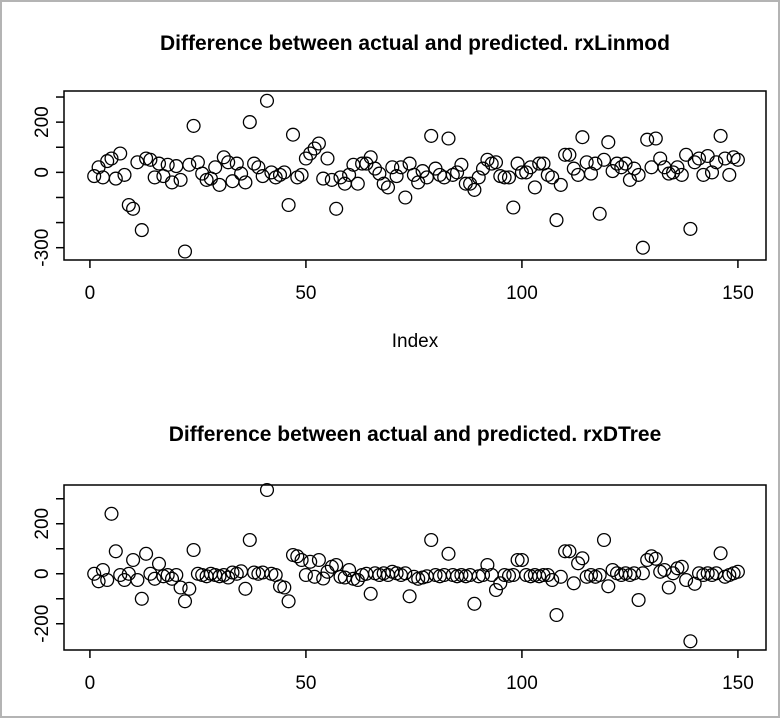 This screenshot has height=718, width=780. Describe the element at coordinates (415, 341) in the screenshot. I see `plot1-x-axis-label: Index` at that location.